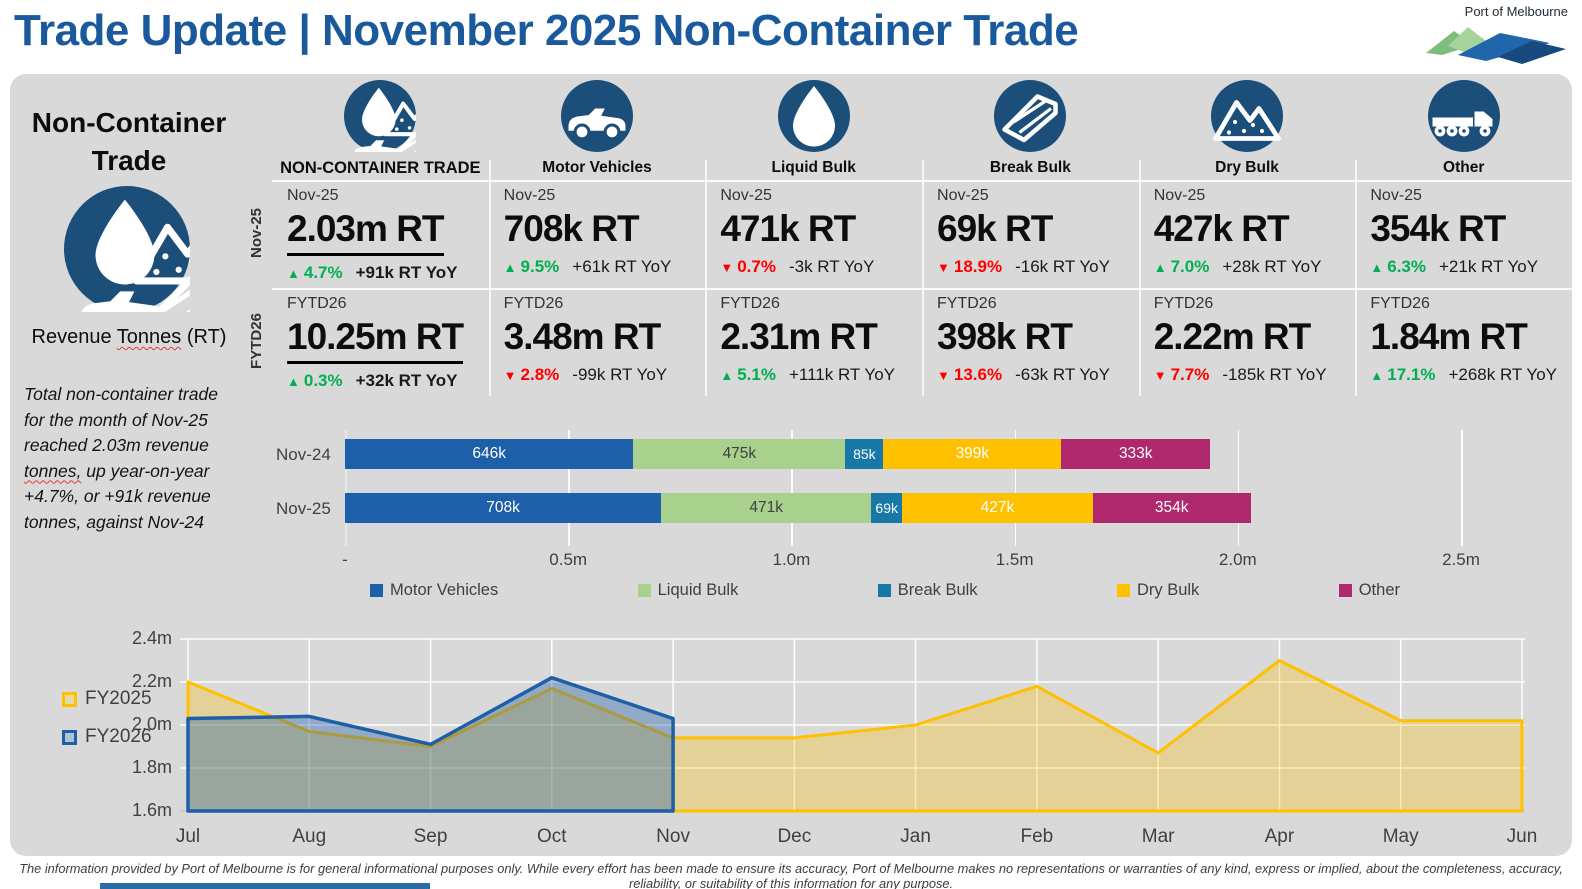 This screenshot has height=889, width=1582. Describe the element at coordinates (972, 454) in the screenshot. I see `bar-segment: 399k` at that location.